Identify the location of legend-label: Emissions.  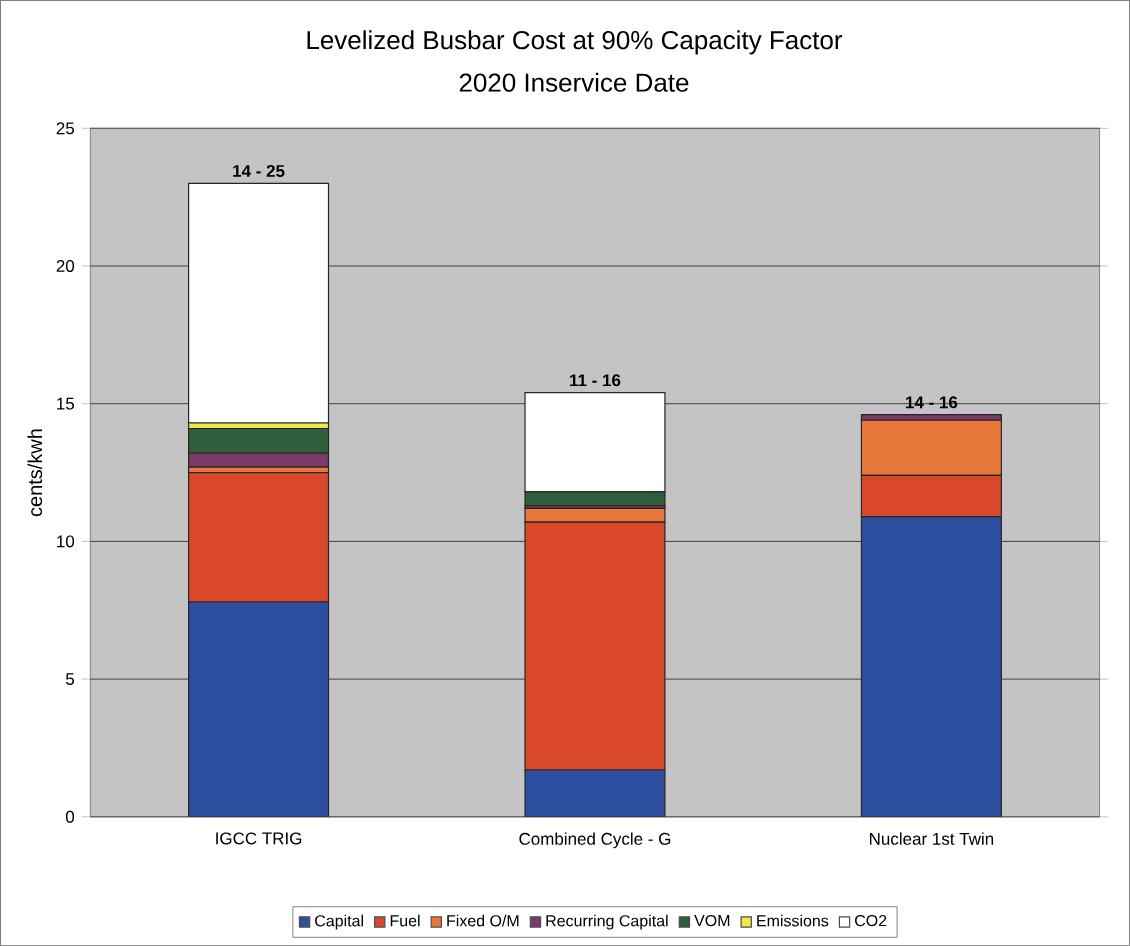
(793, 920).